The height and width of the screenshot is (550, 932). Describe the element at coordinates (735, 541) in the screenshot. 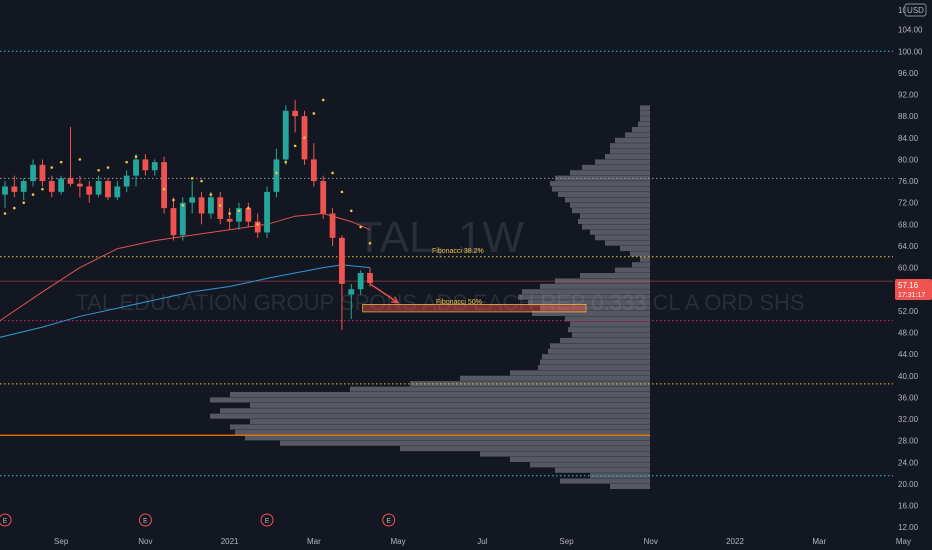

I see `x-tick-label: 2022` at that location.